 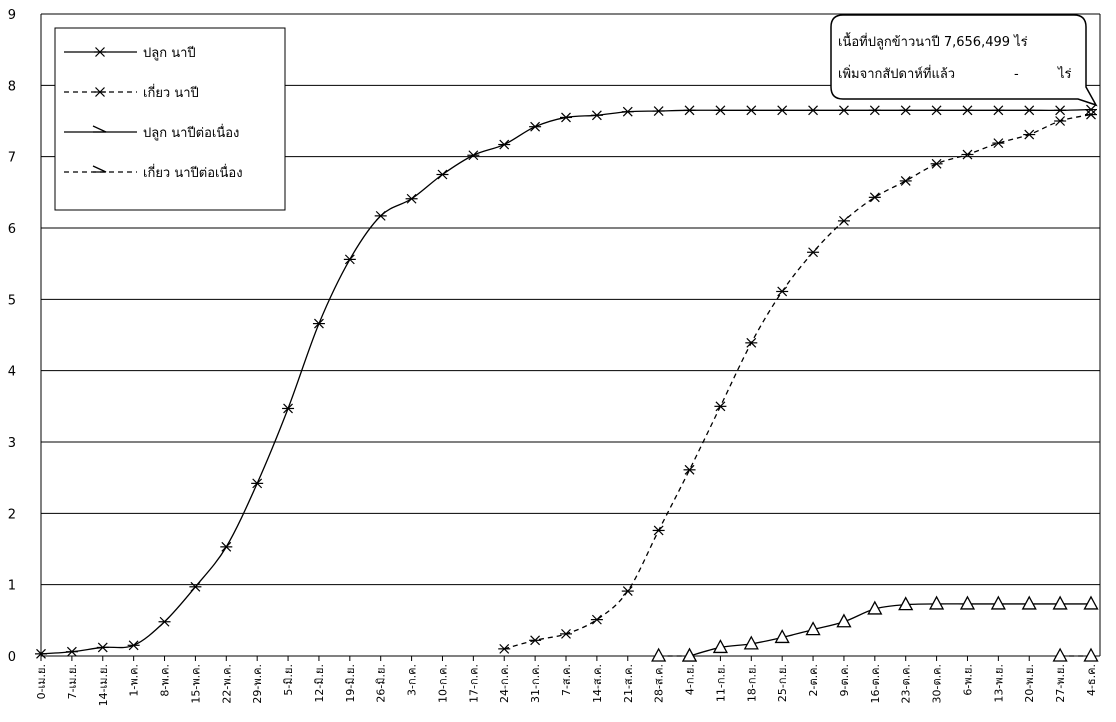 I want to click on x-tick-label: 31-ก.ค., so click(x=535, y=683).